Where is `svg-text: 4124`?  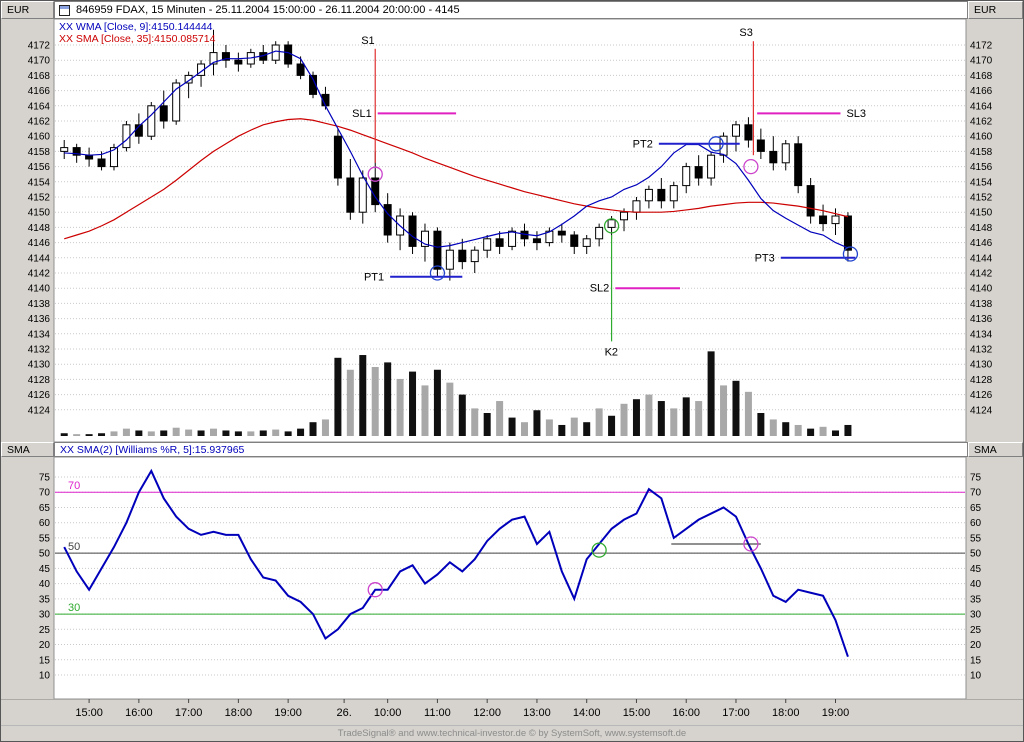 svg-text: 4124 is located at coordinates (39, 410).